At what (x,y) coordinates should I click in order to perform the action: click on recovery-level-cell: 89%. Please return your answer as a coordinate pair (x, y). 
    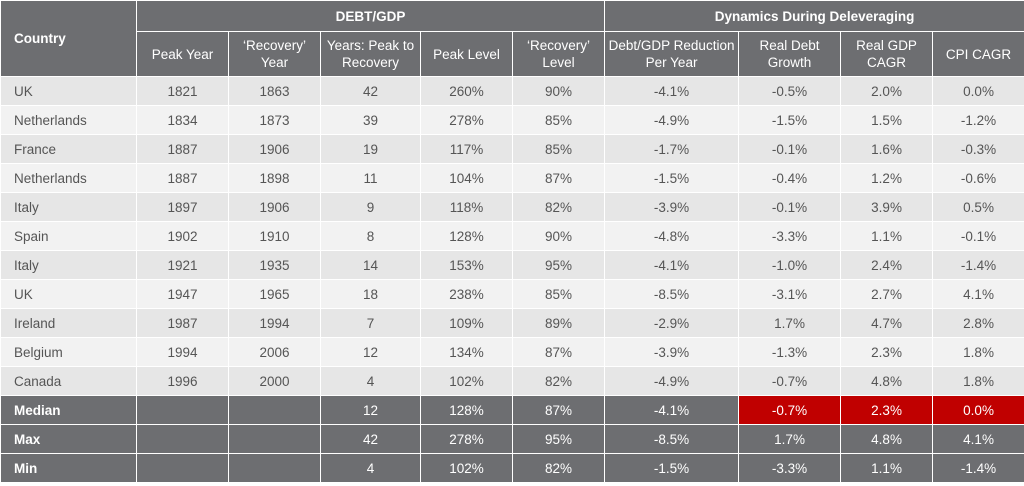
    Looking at the image, I should click on (558, 323).